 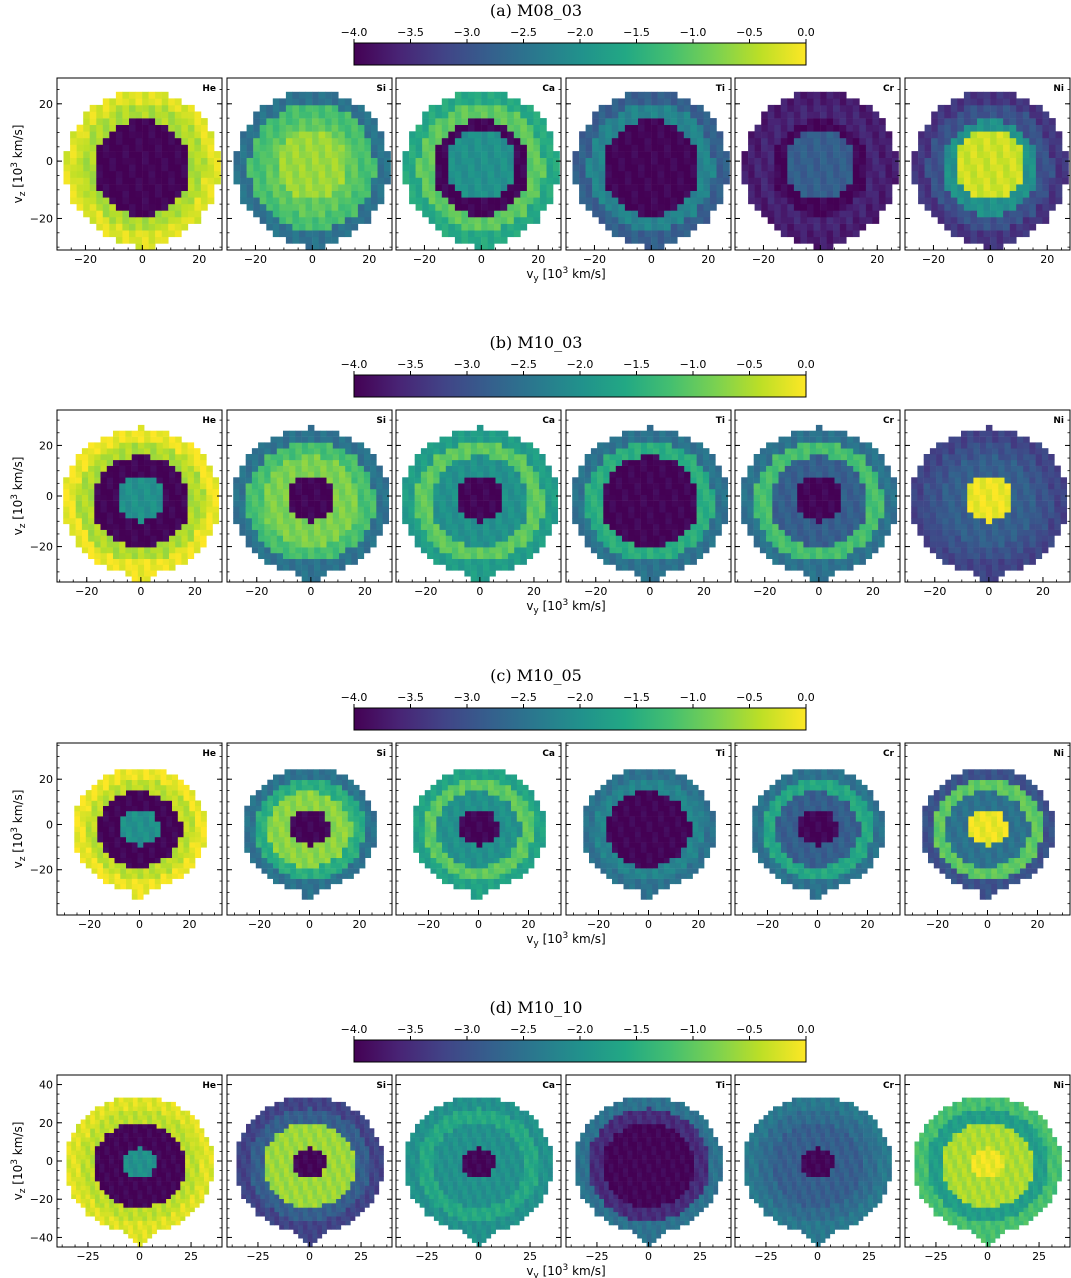 I want to click on panel-cr: Cr −20 0 20, so click(x=817, y=503).